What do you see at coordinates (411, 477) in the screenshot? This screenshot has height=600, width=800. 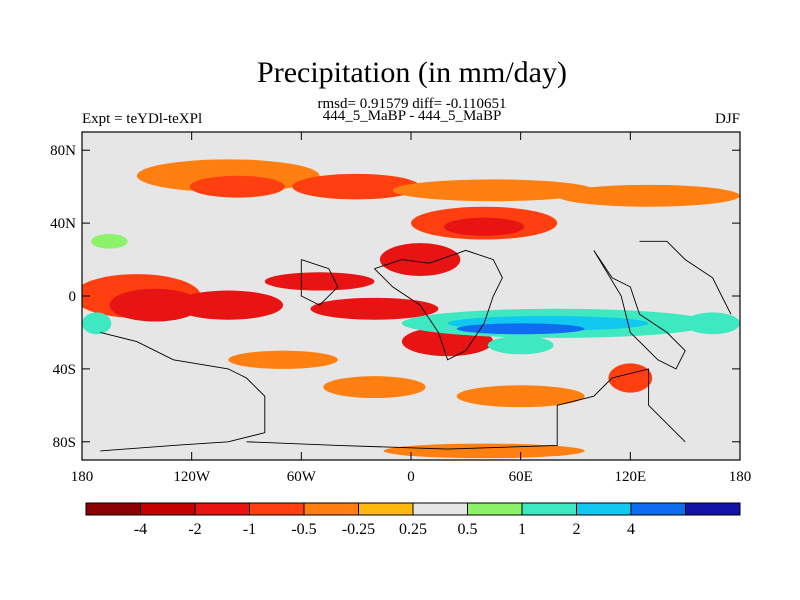 I see `x-tick-label: 0` at bounding box center [411, 477].